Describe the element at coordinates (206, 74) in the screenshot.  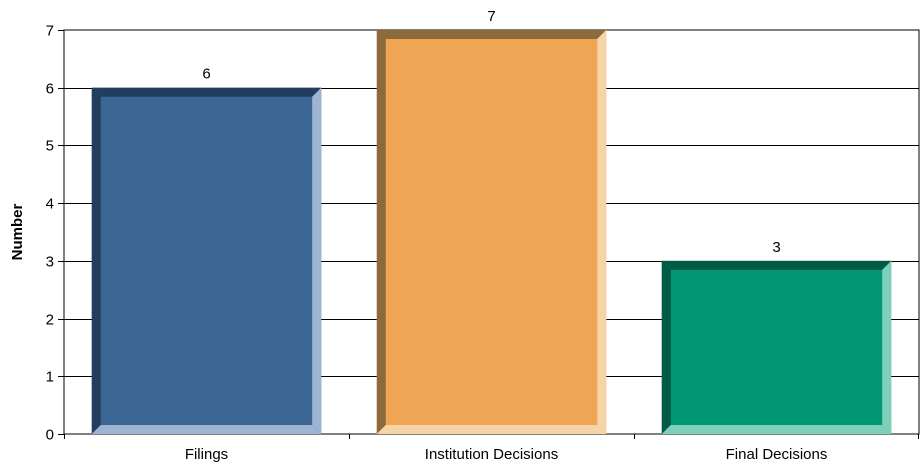
I see `bar-value-label: 6` at that location.